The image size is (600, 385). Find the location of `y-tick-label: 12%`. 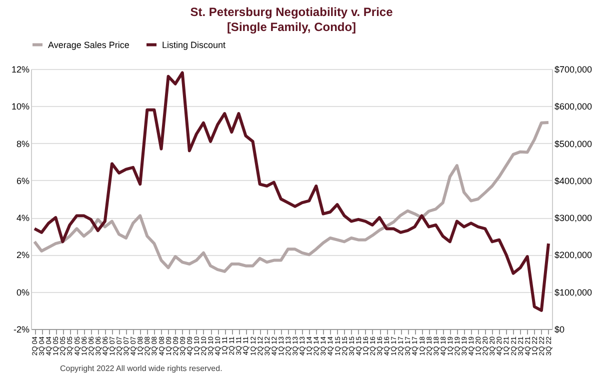

y-tick-label: 12% is located at coordinates (20, 69).